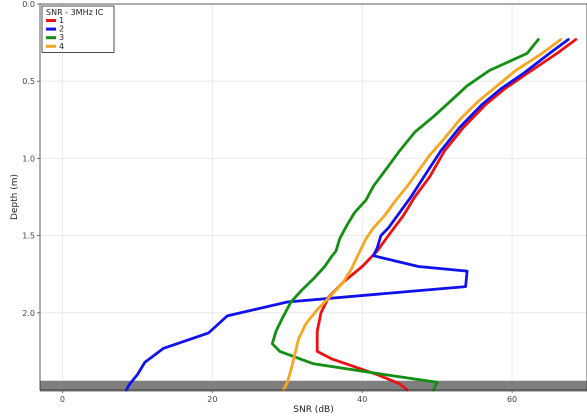 This screenshot has width=587, height=417. What do you see at coordinates (15, 197) in the screenshot?
I see `y-axis-title: Depth (m)` at bounding box center [15, 197].